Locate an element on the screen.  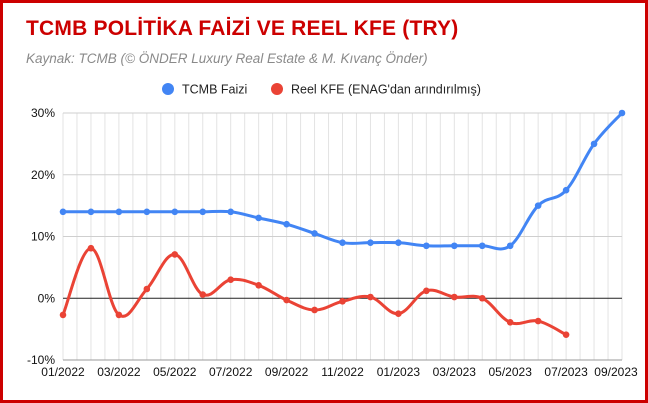
x-tick-label: 03/2022 is located at coordinates (119, 372).